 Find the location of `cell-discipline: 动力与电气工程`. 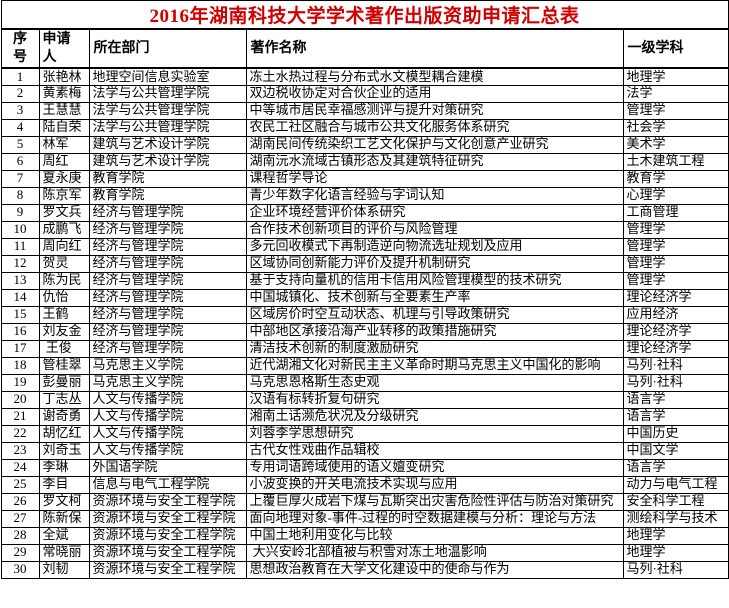

cell-discipline: 动力与电气工程 is located at coordinates (675, 484).